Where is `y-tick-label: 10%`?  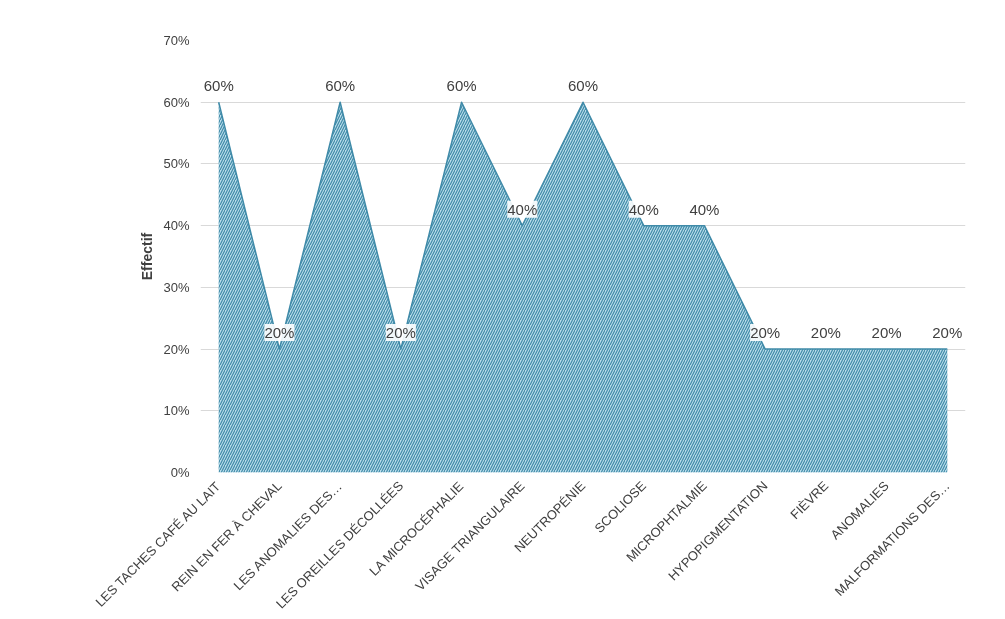 y-tick-label: 10% is located at coordinates (176, 411).